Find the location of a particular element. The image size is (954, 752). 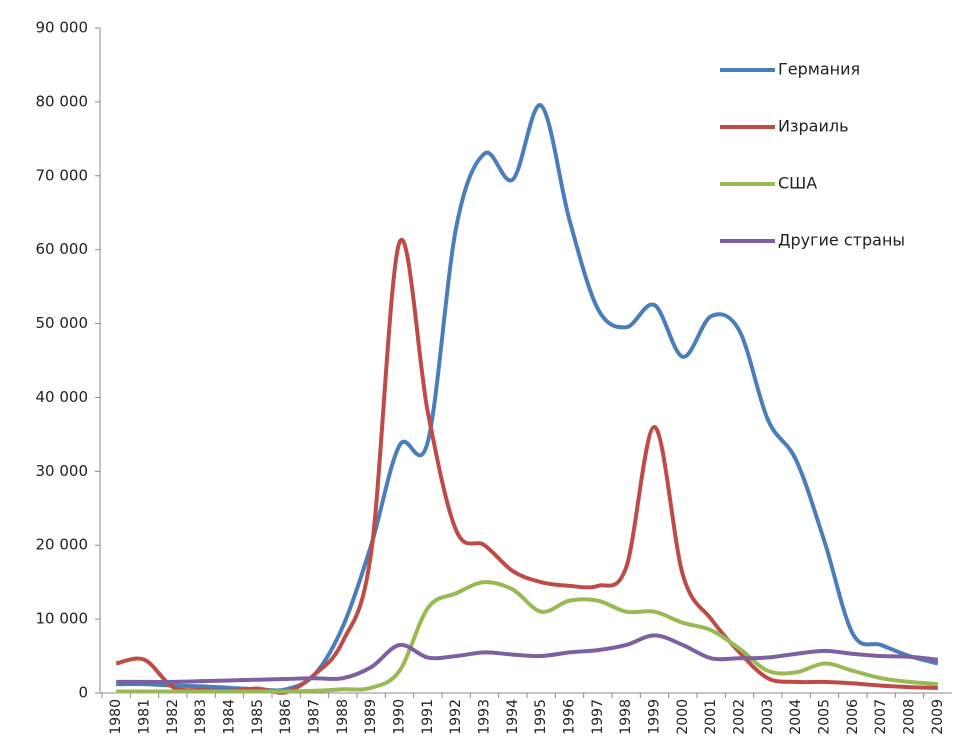

x-tick-label: 2009 is located at coordinates (938, 717).